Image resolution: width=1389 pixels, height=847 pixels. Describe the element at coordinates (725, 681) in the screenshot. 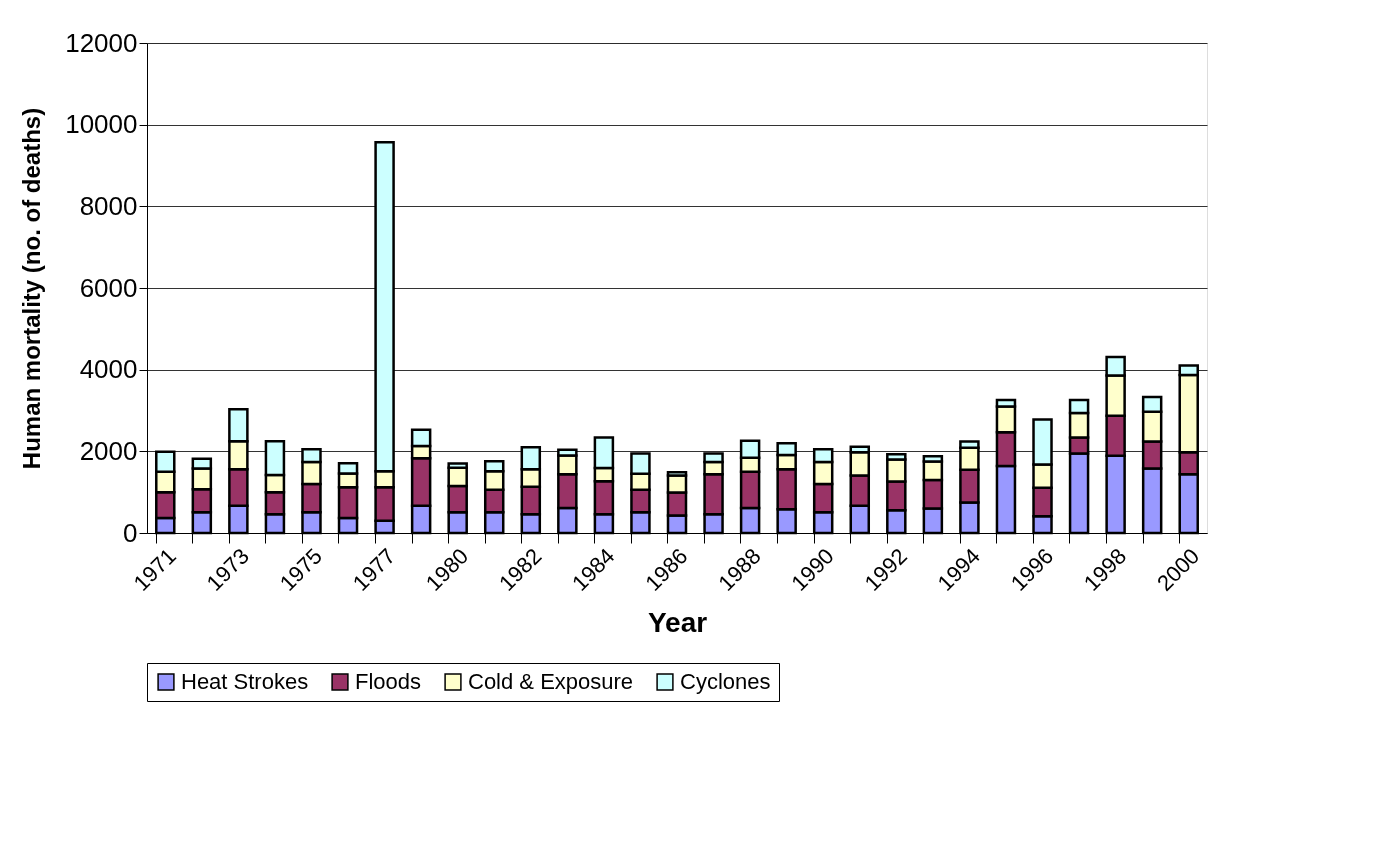

I see `legend-label: Cyclones` at that location.